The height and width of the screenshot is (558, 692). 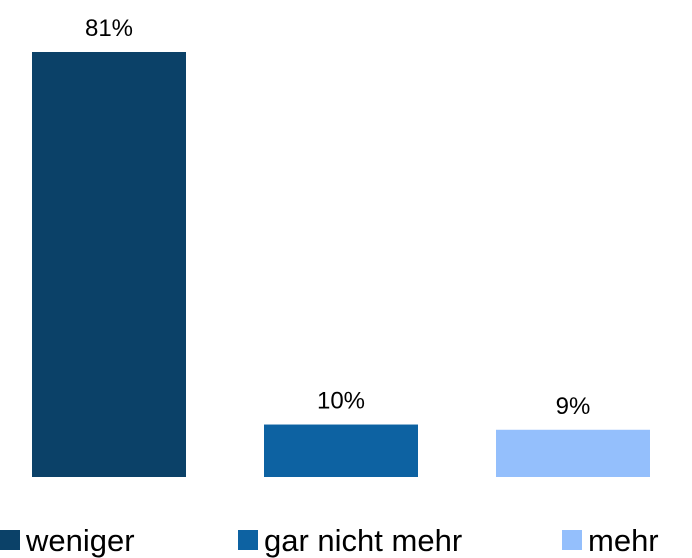 I want to click on legend-label: mehr, so click(x=623, y=540).